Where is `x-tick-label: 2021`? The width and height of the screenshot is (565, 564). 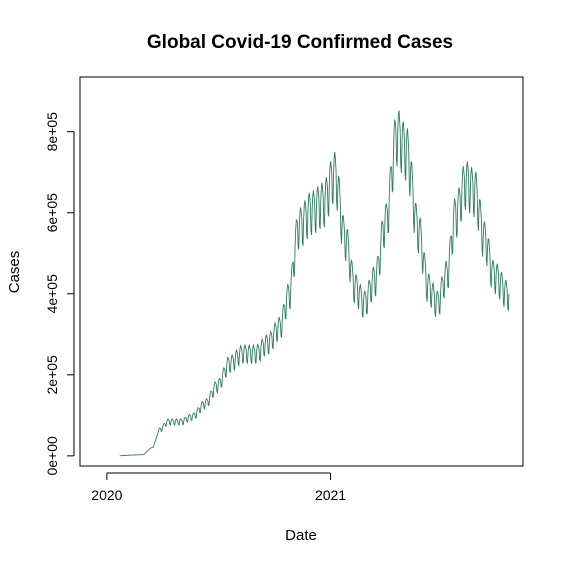 x-tick-label: 2021 is located at coordinates (330, 495).